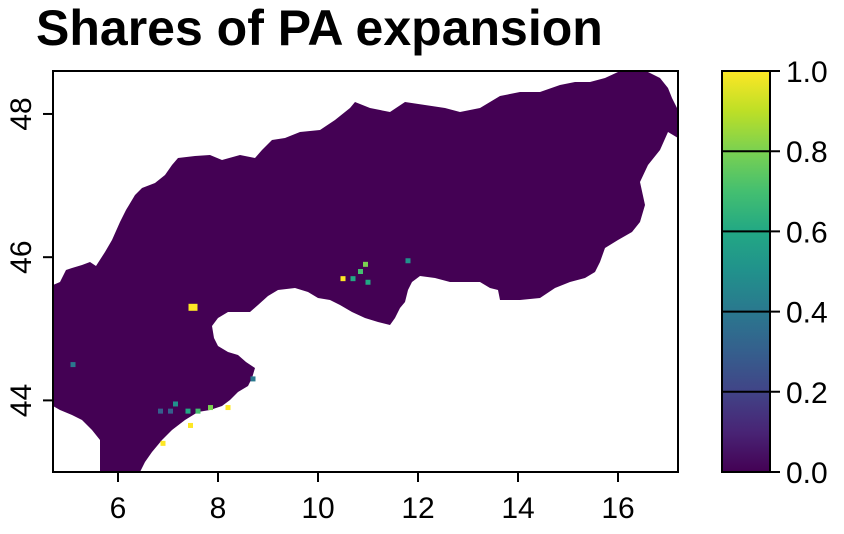 This screenshot has height=534, width=844. I want to click on x-axis: 6 8 10 12 14 16, so click(372, 498).